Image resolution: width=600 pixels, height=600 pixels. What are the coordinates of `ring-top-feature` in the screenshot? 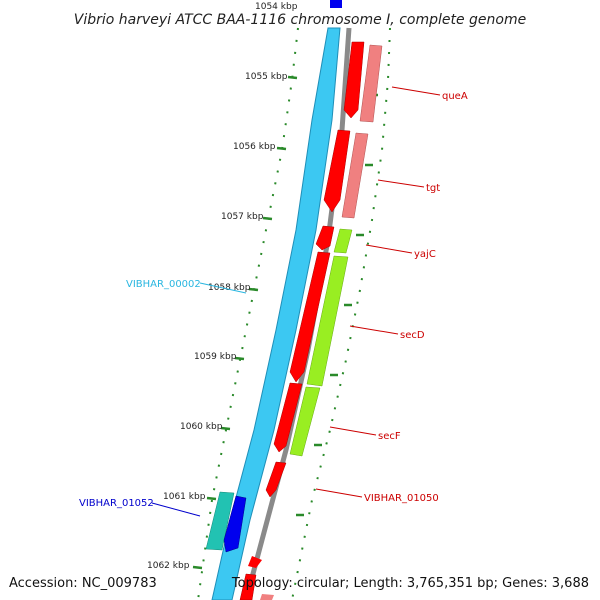 It's located at (336, 4).